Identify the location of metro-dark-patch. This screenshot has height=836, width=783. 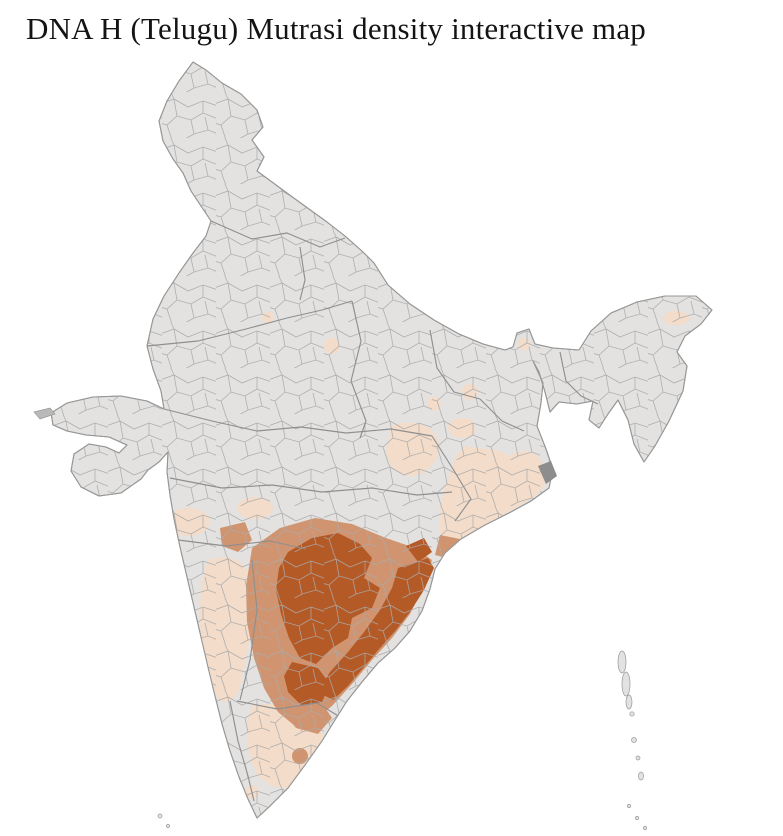
(547, 472).